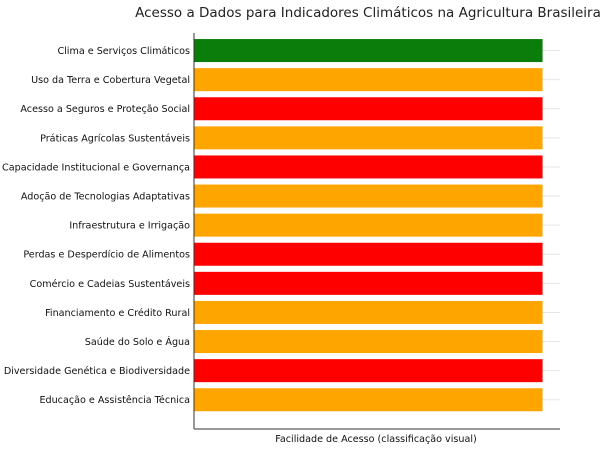  Describe the element at coordinates (129, 226) in the screenshot. I see `category-label: Infraestrutura e Irrigação` at that location.